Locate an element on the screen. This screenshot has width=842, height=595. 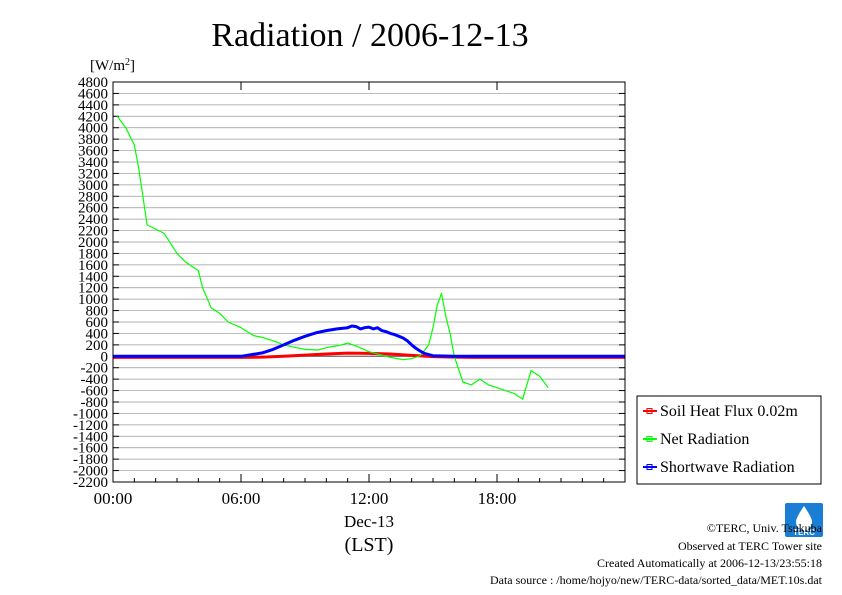
legend-label: Shortwave Radiation is located at coordinates (727, 467).